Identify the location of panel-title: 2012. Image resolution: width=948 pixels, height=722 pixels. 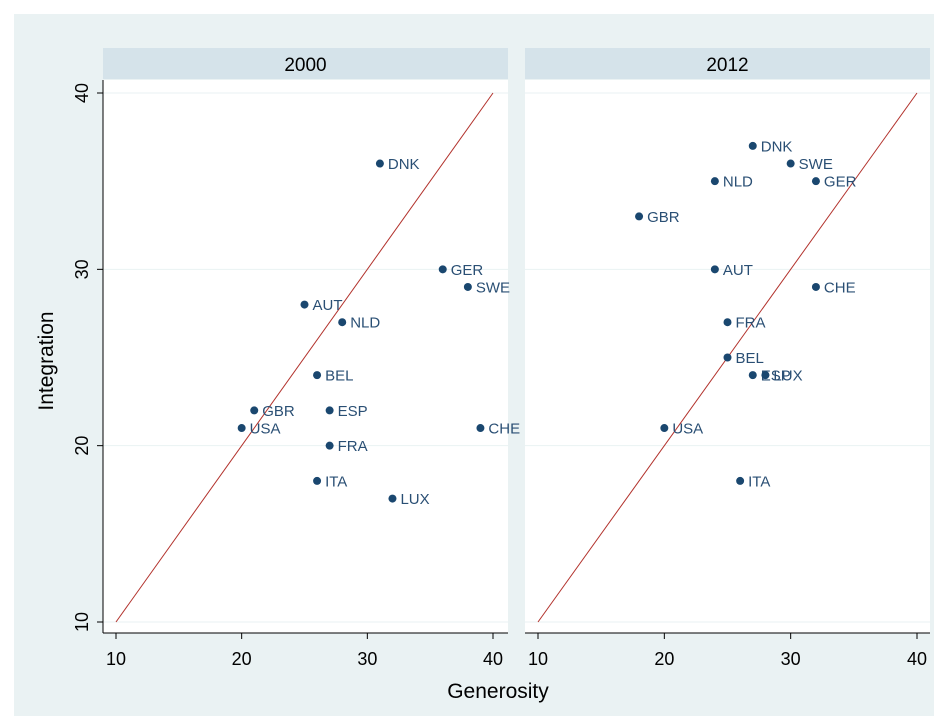
(727, 65).